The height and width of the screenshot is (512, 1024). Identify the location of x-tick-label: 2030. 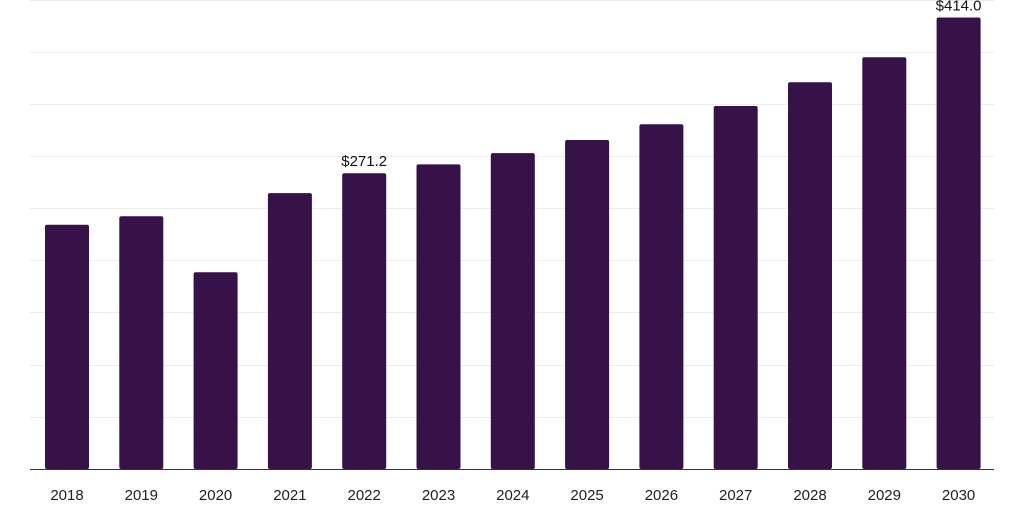
(958, 495).